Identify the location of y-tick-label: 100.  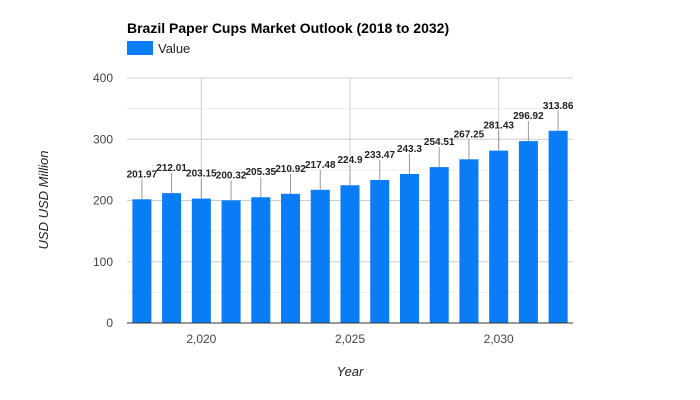
(103, 262).